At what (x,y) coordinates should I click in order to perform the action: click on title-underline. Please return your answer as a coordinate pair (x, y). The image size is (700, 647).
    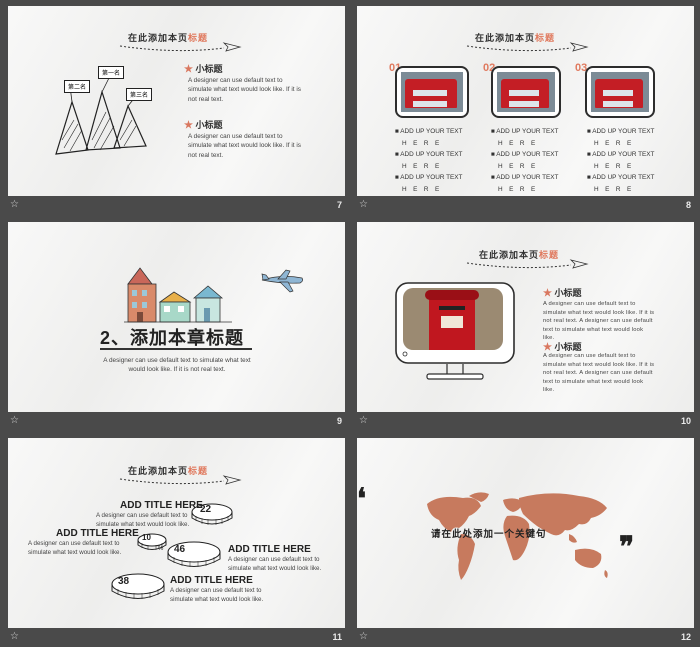
    Looking at the image, I should click on (176, 349).